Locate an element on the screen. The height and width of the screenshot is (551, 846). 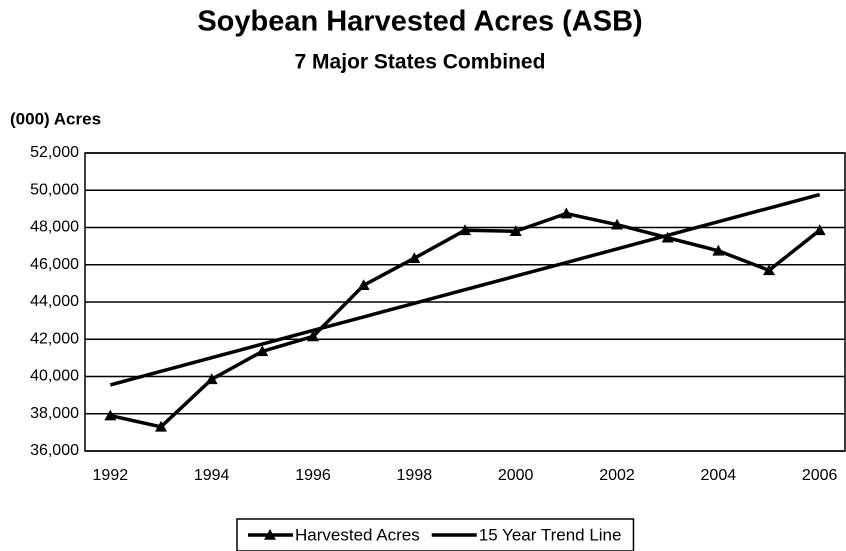
x-tick-label: 2000 is located at coordinates (516, 475).